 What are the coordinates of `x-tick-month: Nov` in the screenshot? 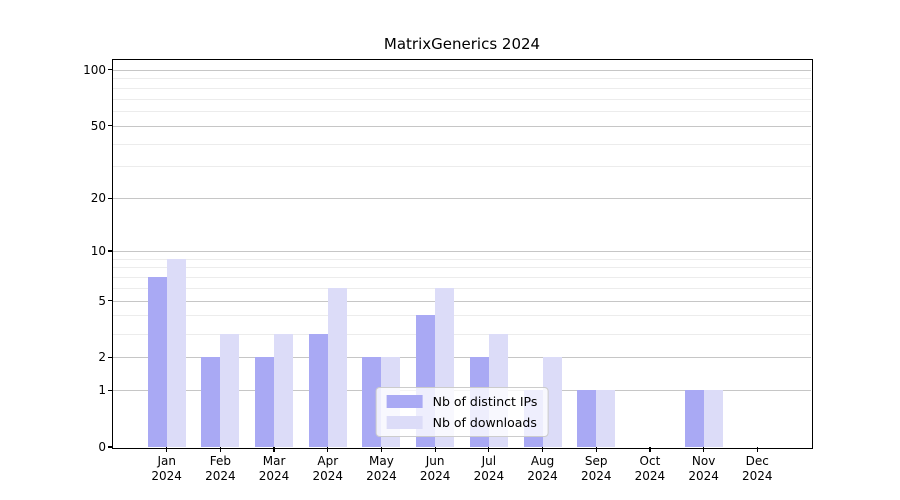 It's located at (703, 461).